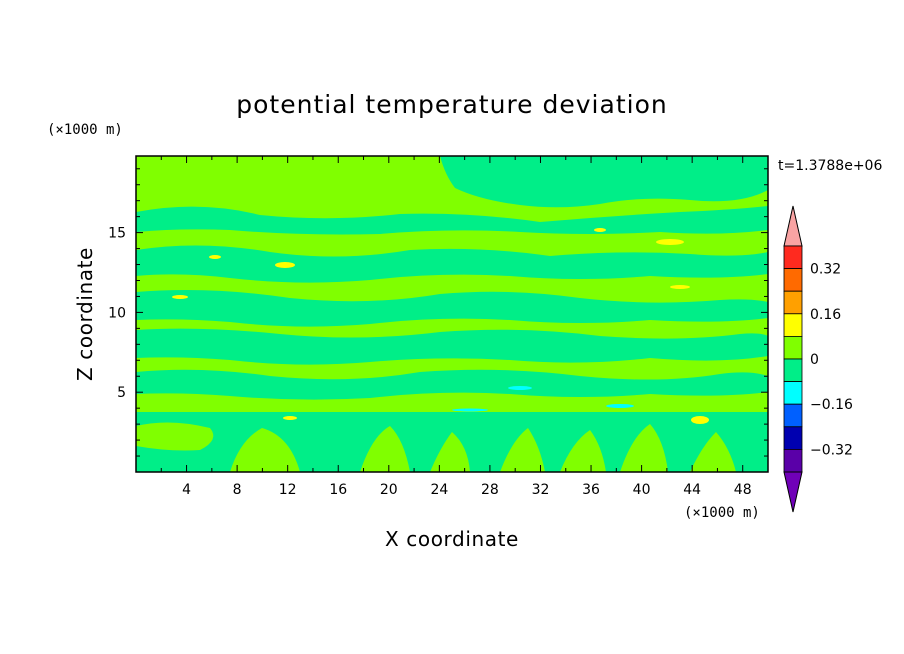  Describe the element at coordinates (830, 166) in the screenshot. I see `time-stamp: t=1.3788e+06` at that location.